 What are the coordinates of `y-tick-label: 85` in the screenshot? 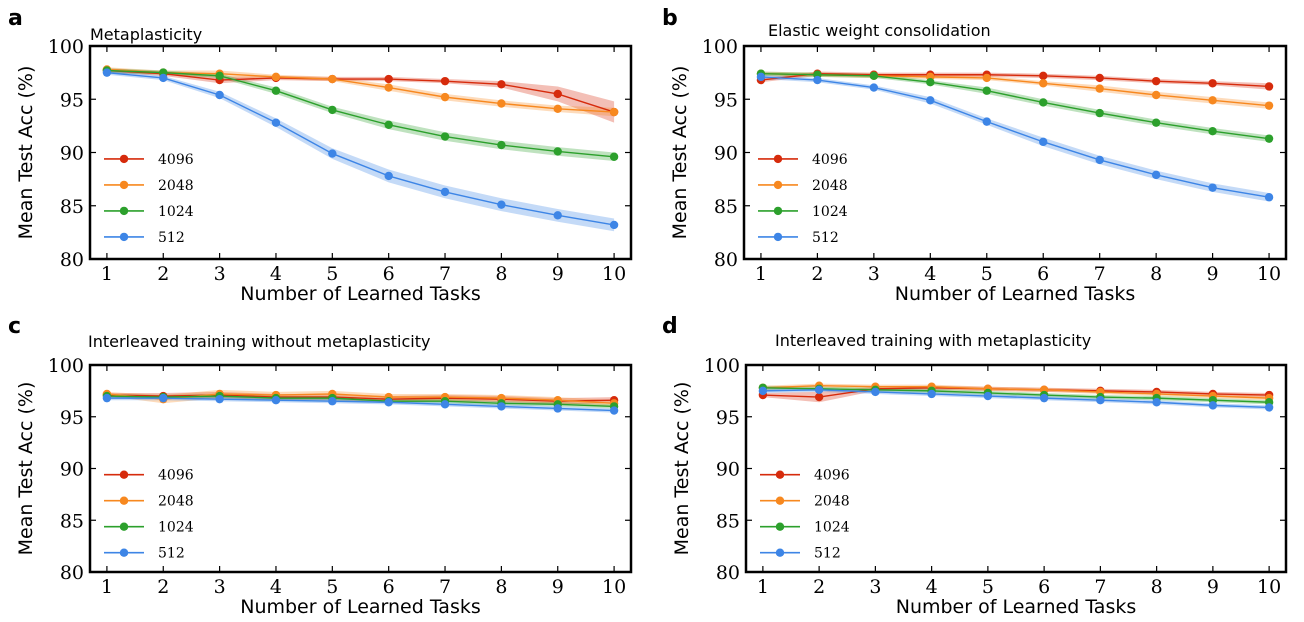 It's located at (728, 521).